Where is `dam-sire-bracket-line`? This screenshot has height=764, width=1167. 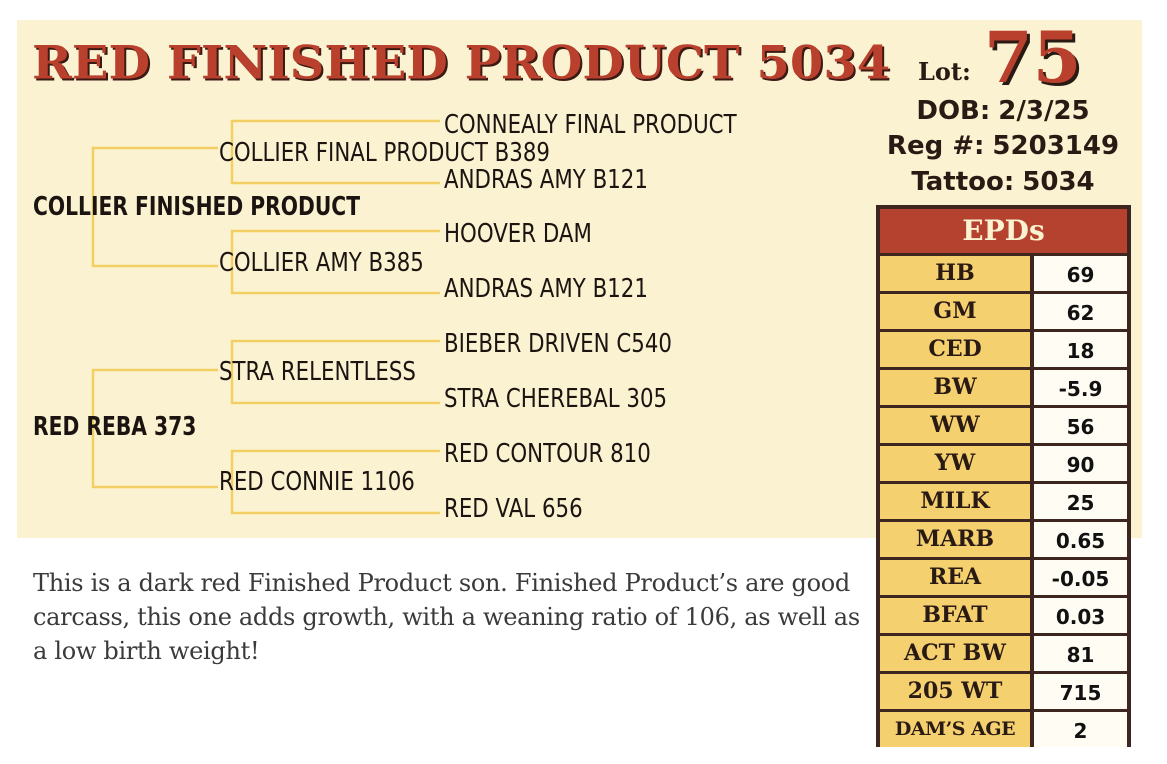 dam-sire-bracket-line is located at coordinates (335, 372).